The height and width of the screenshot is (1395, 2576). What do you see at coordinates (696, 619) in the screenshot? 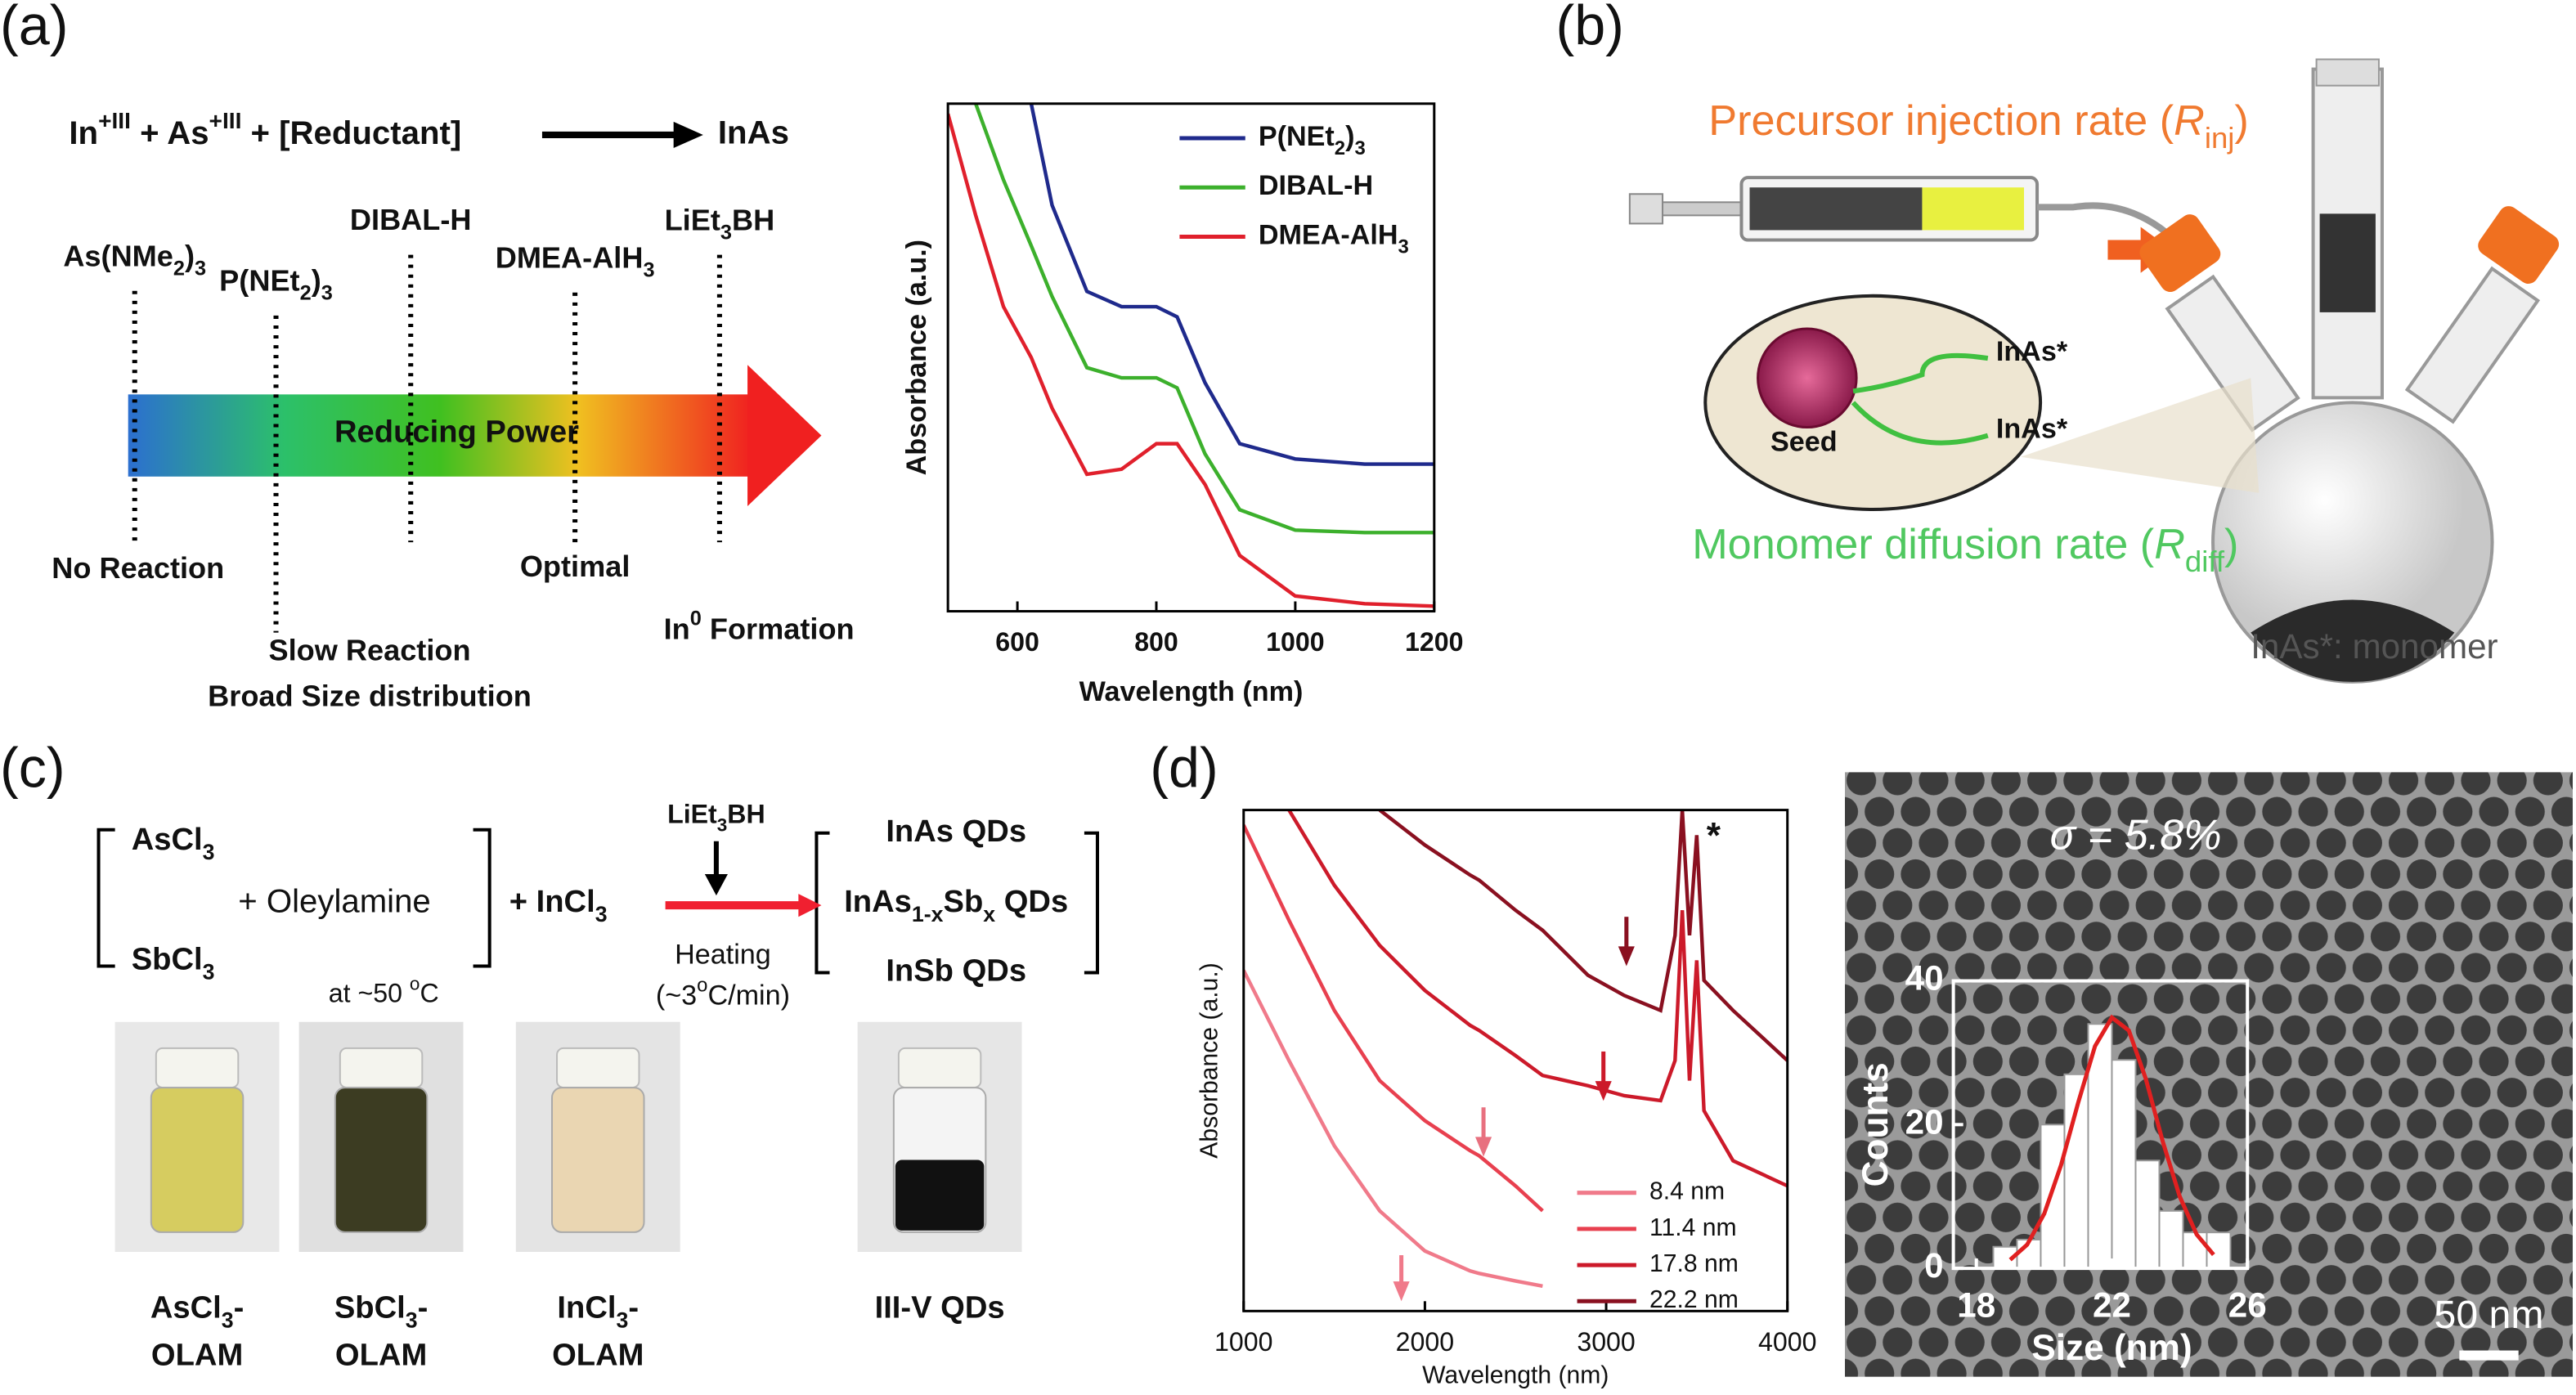
I see `text-part: 0` at bounding box center [696, 619].